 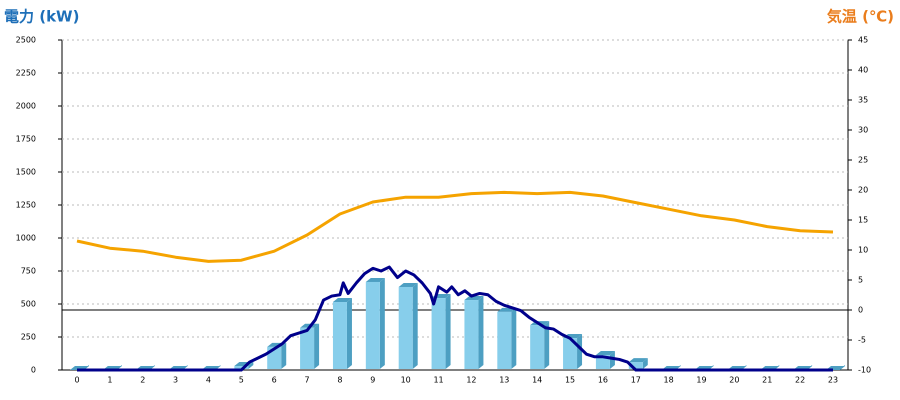 I want to click on y2-tick-label: 5, so click(x=860, y=280).